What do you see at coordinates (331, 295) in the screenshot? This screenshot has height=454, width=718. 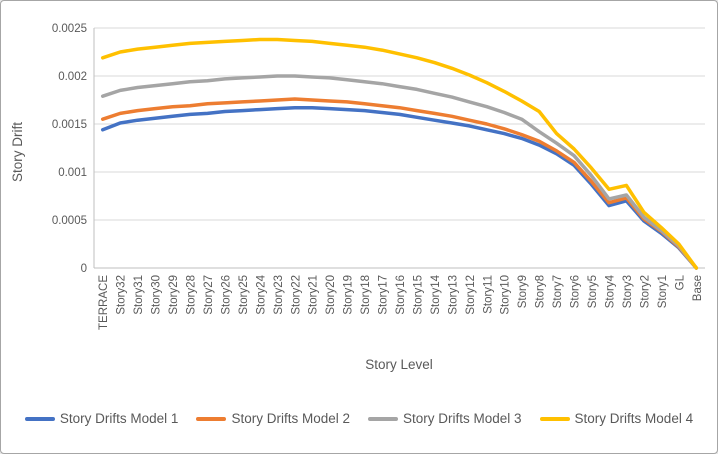 I see `x-tick-label: Story20` at bounding box center [331, 295].